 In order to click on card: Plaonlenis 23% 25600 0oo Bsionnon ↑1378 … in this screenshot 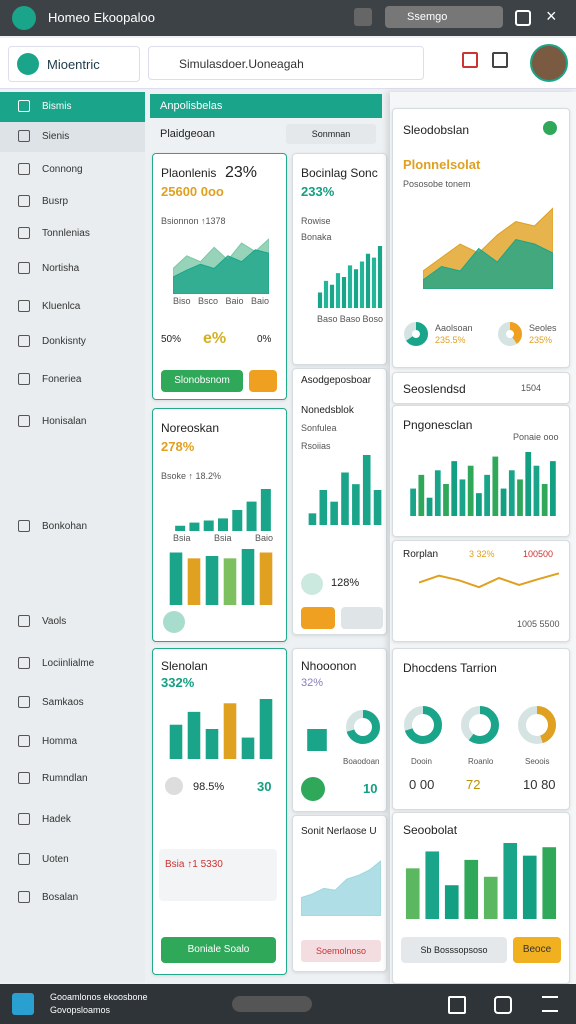, I will do `click(219, 276)`.